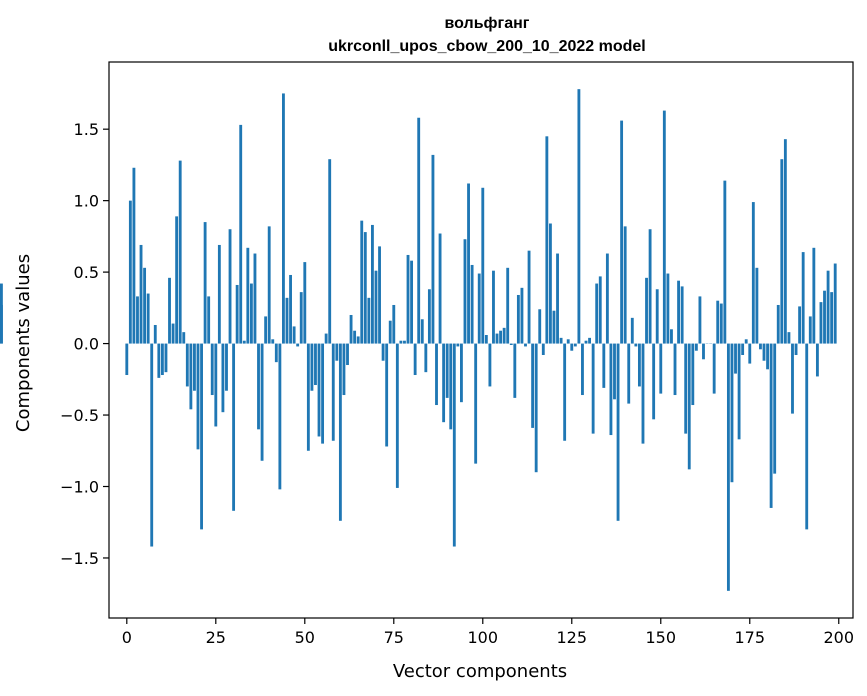 The width and height of the screenshot is (867, 696). What do you see at coordinates (23, 343) in the screenshot?
I see `y-axis-label: Components values` at bounding box center [23, 343].